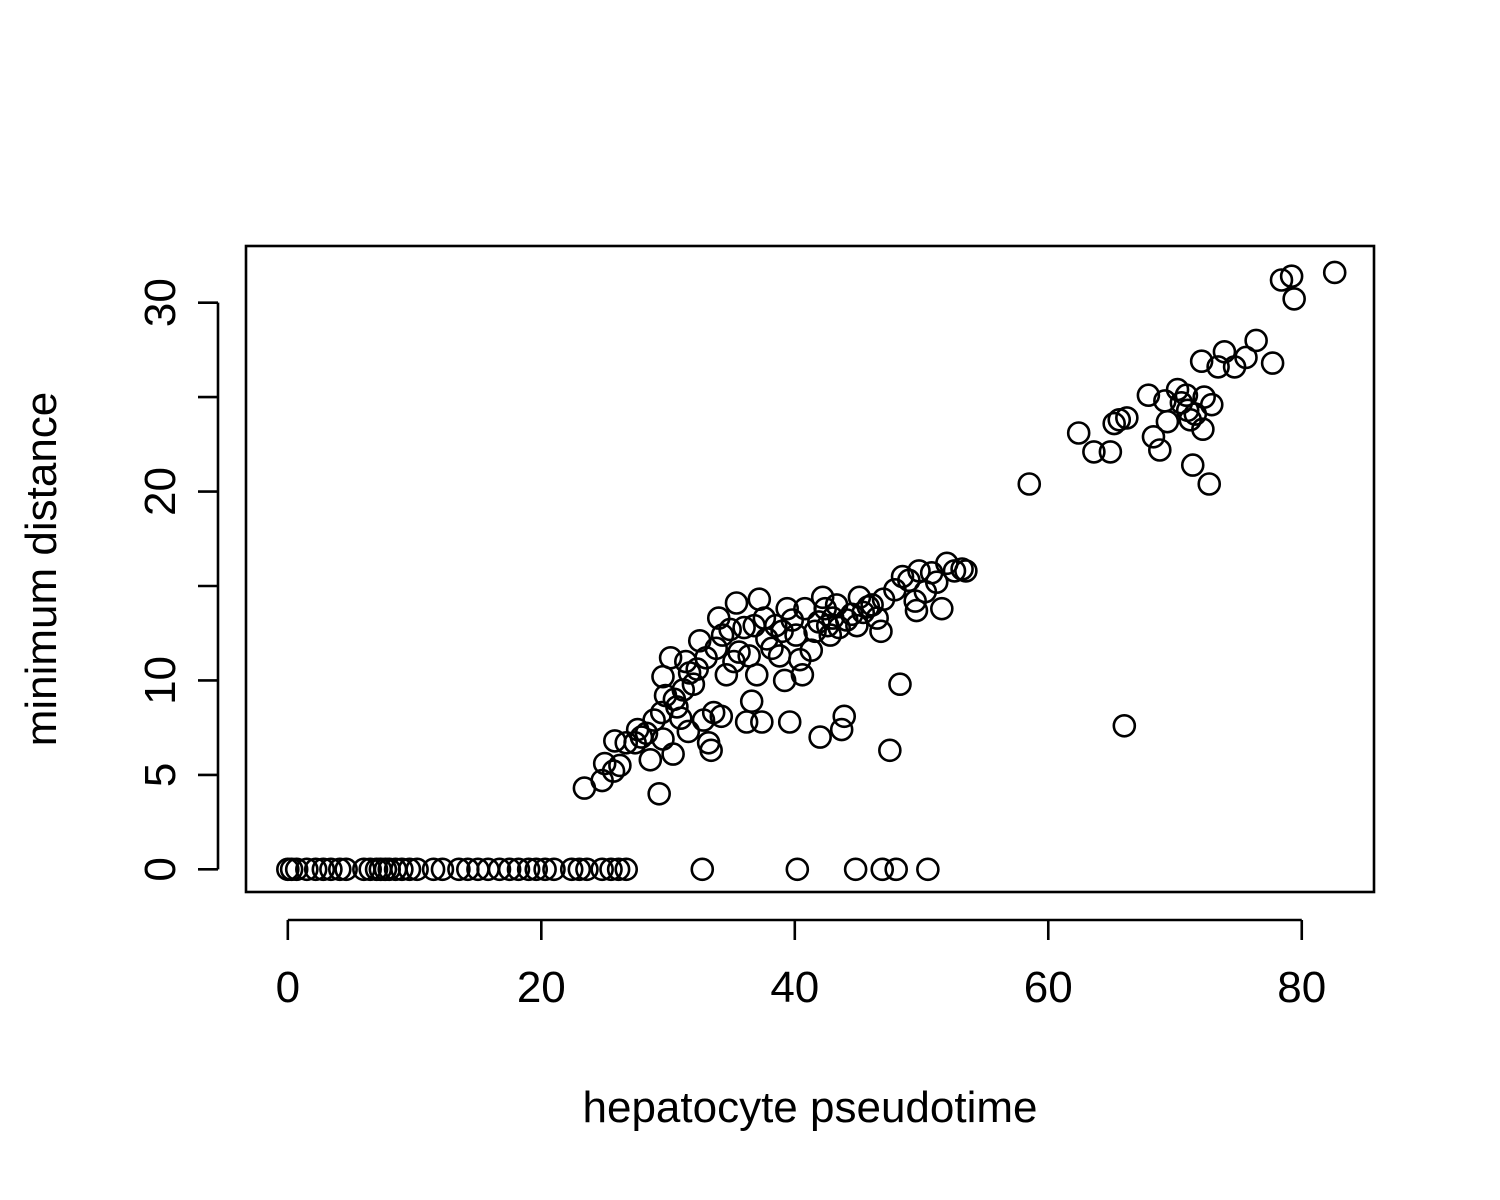 This screenshot has height=1200, width=1500. I want to click on y-tick-label: 5, so click(160, 775).